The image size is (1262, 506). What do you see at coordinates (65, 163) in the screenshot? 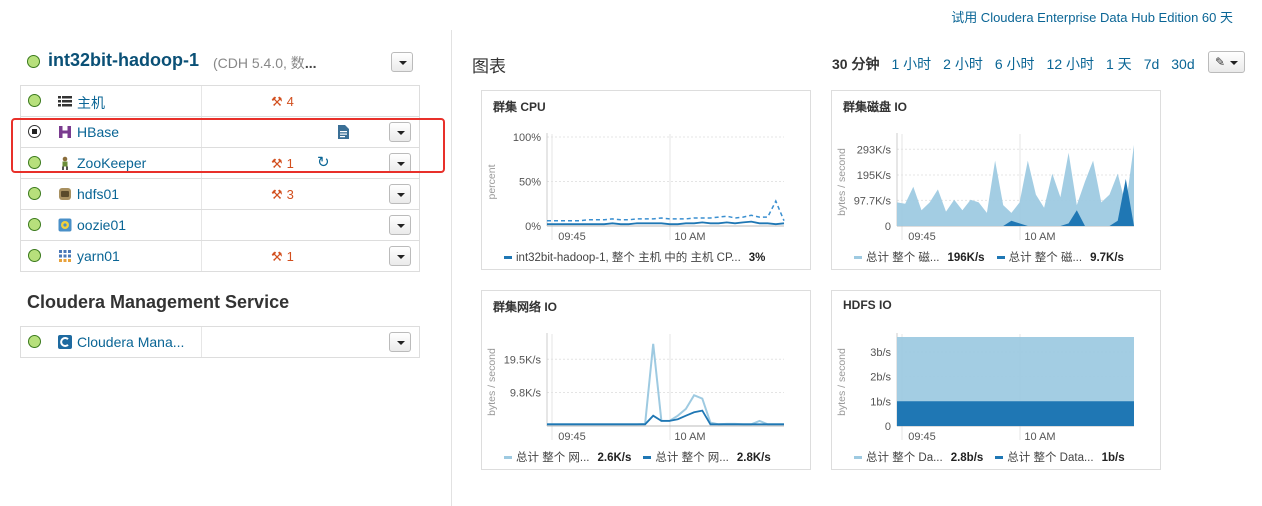
I see `zookeeper-icon` at bounding box center [65, 163].